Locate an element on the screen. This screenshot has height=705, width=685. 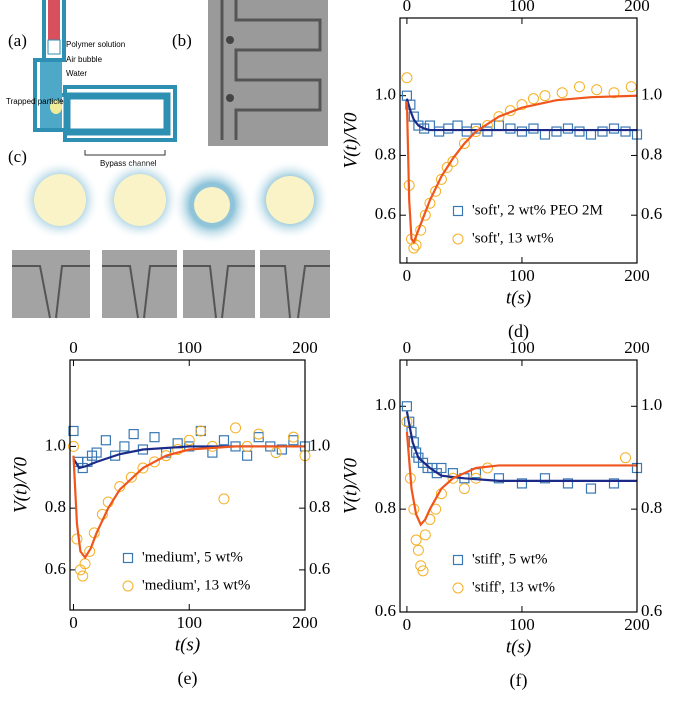
micrograph-b is located at coordinates (268, 73).